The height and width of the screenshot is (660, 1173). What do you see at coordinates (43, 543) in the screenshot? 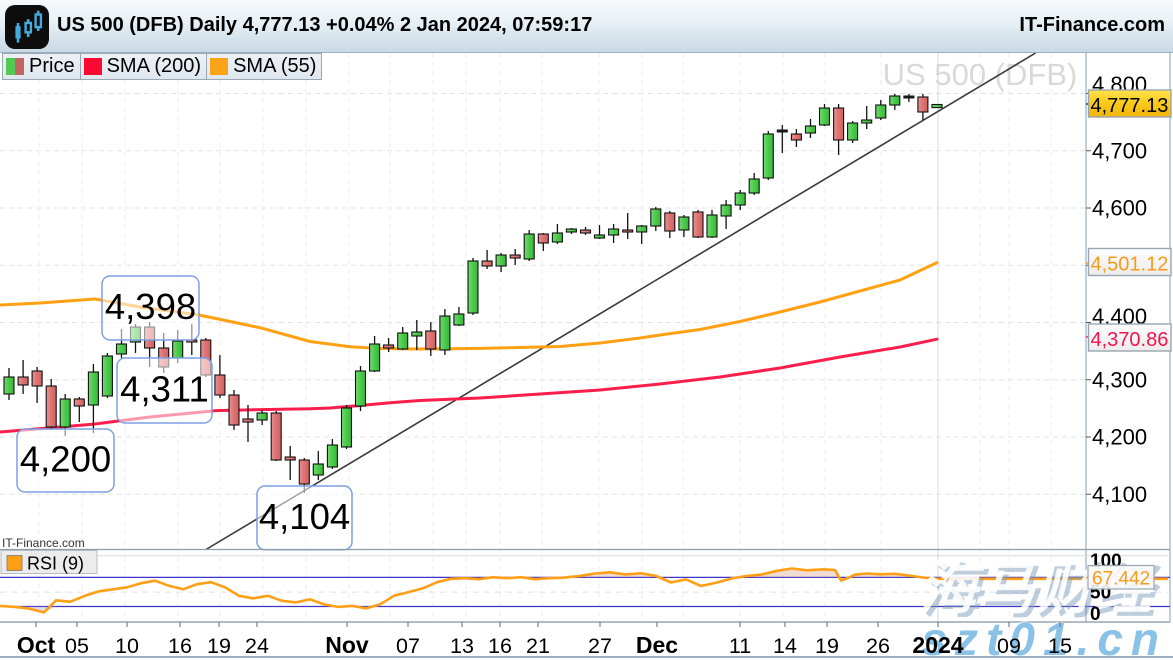
I see `svg-text: IT-Finance.com` at bounding box center [43, 543].